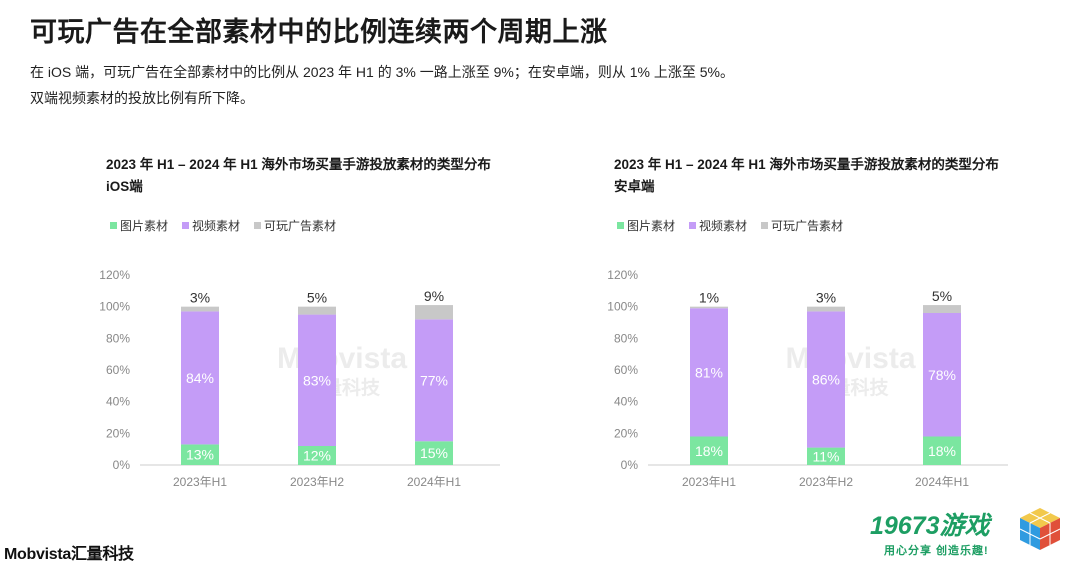  What do you see at coordinates (936, 551) in the screenshot?
I see `game-site-slogan: 用心分享 创造乐趣!` at bounding box center [936, 551].